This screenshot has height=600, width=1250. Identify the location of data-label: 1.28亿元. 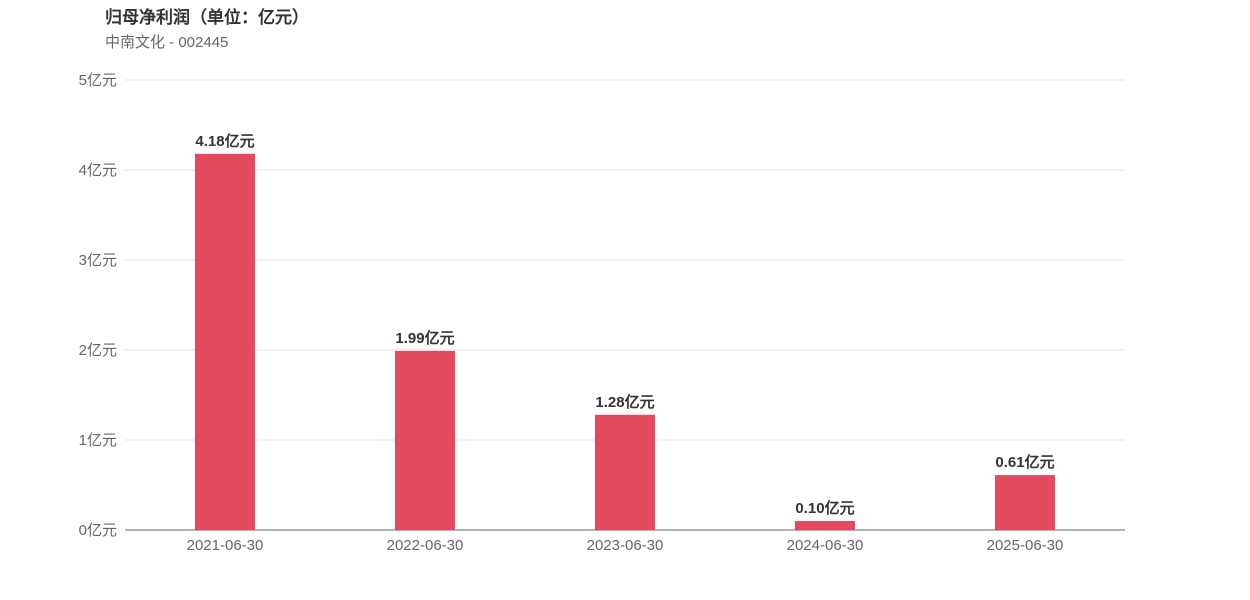
(624, 402).